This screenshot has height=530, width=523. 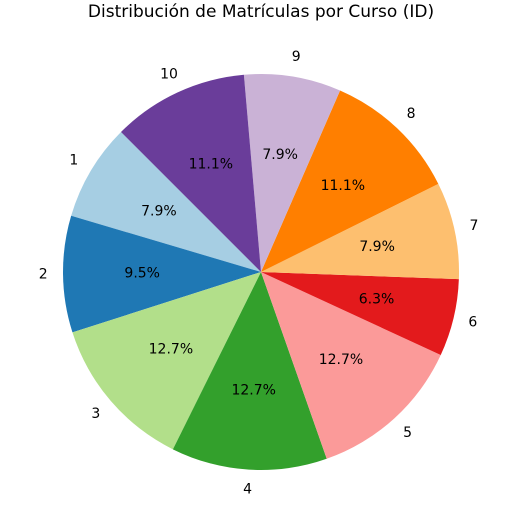 I want to click on pct-label-9: 7.9%, so click(x=280, y=155).